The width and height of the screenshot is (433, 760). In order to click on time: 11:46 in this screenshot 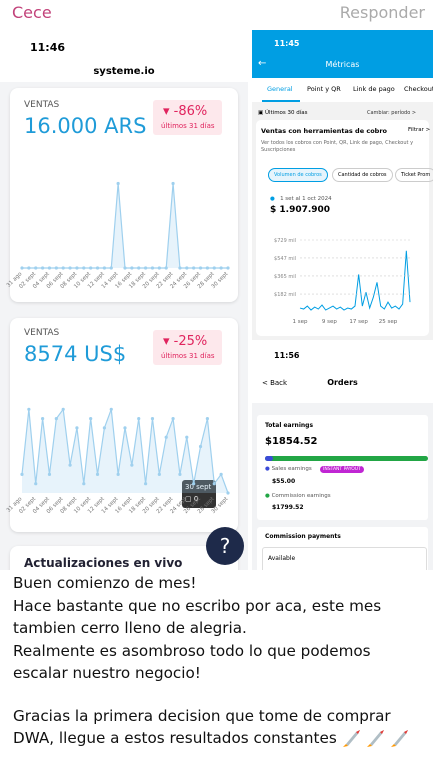, I will do `click(48, 47)`.